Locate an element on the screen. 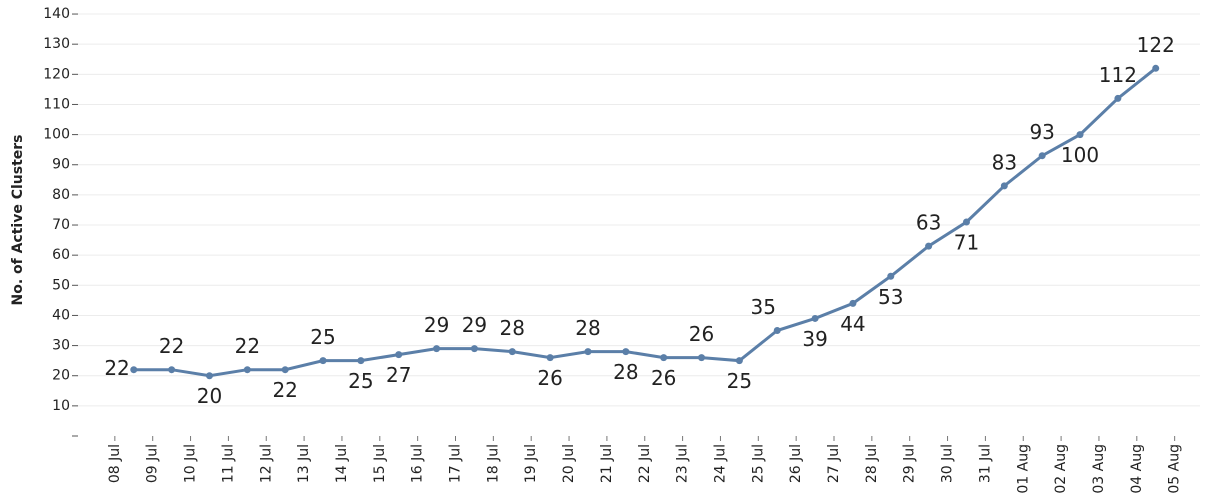  x-tick-label: 08 Jul is located at coordinates (115, 463).